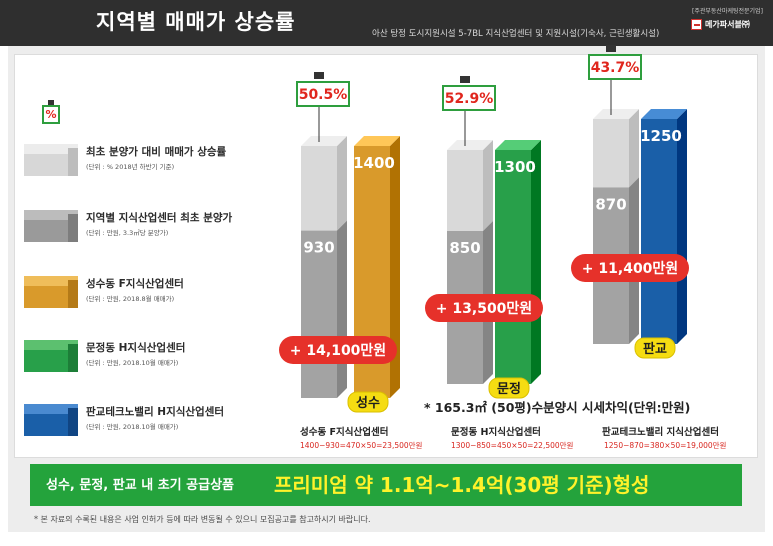  Describe the element at coordinates (660, 432) in the screenshot. I see `complex-name-pangyo: 판교테크노밸리 지식산업센터` at that location.